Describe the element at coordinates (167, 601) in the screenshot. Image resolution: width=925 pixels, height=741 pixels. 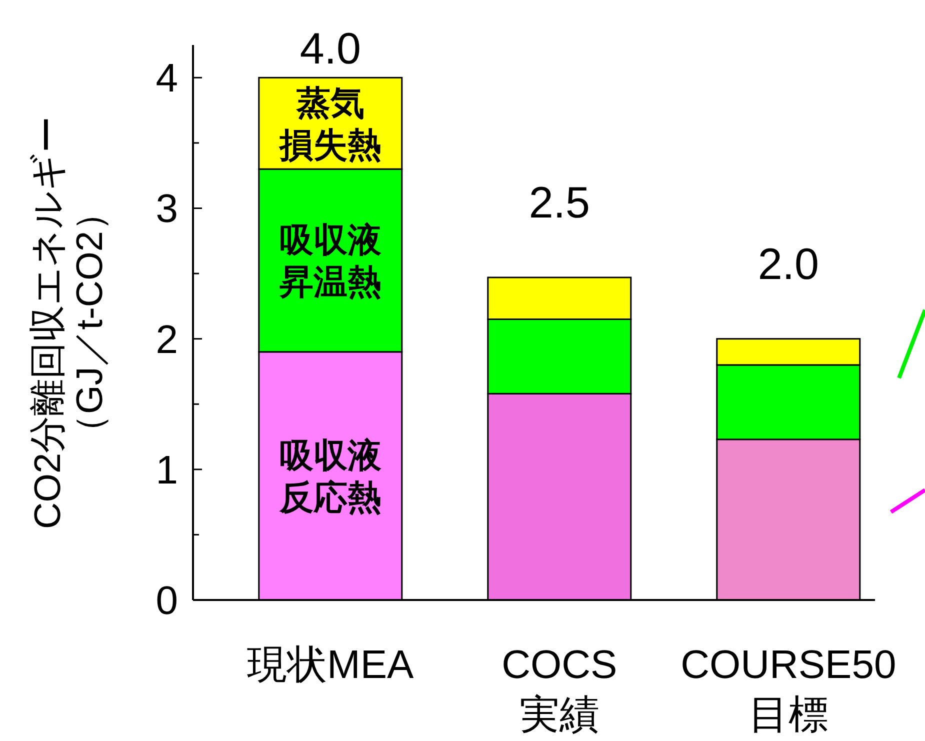
I see `y-tick-label: 0` at that location.